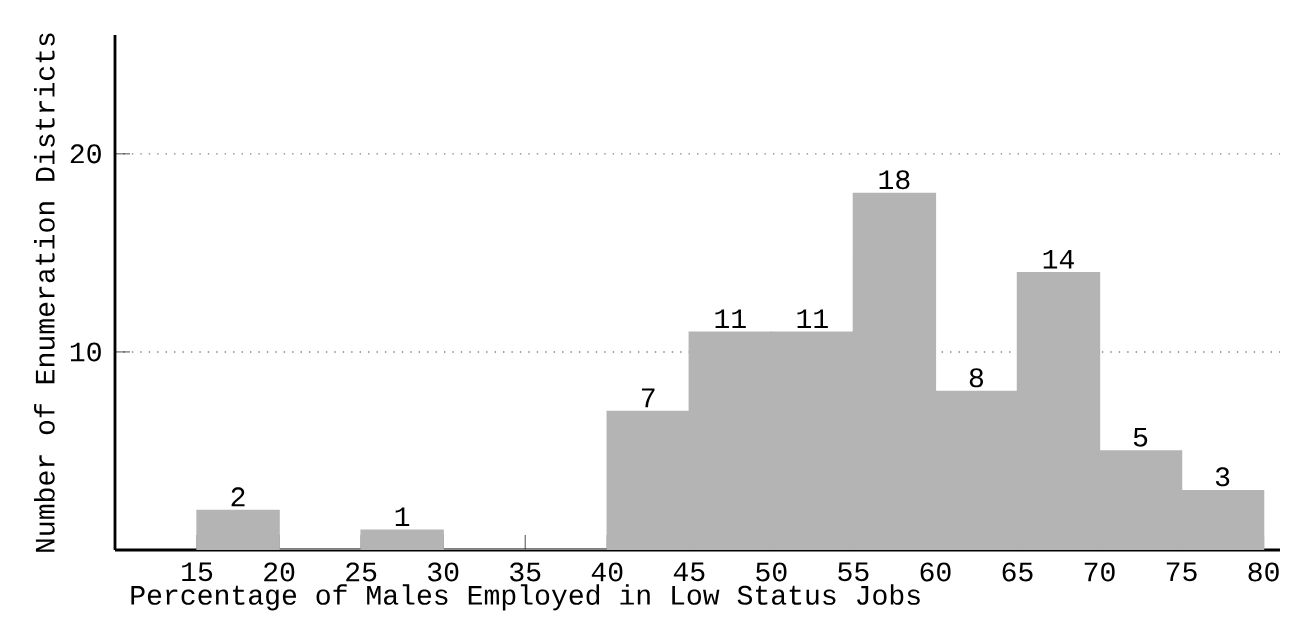 This screenshot has width=1290, height=632. Describe the element at coordinates (44, 292) in the screenshot. I see `y-axis-title: Number of Enumeration Districts` at that location.